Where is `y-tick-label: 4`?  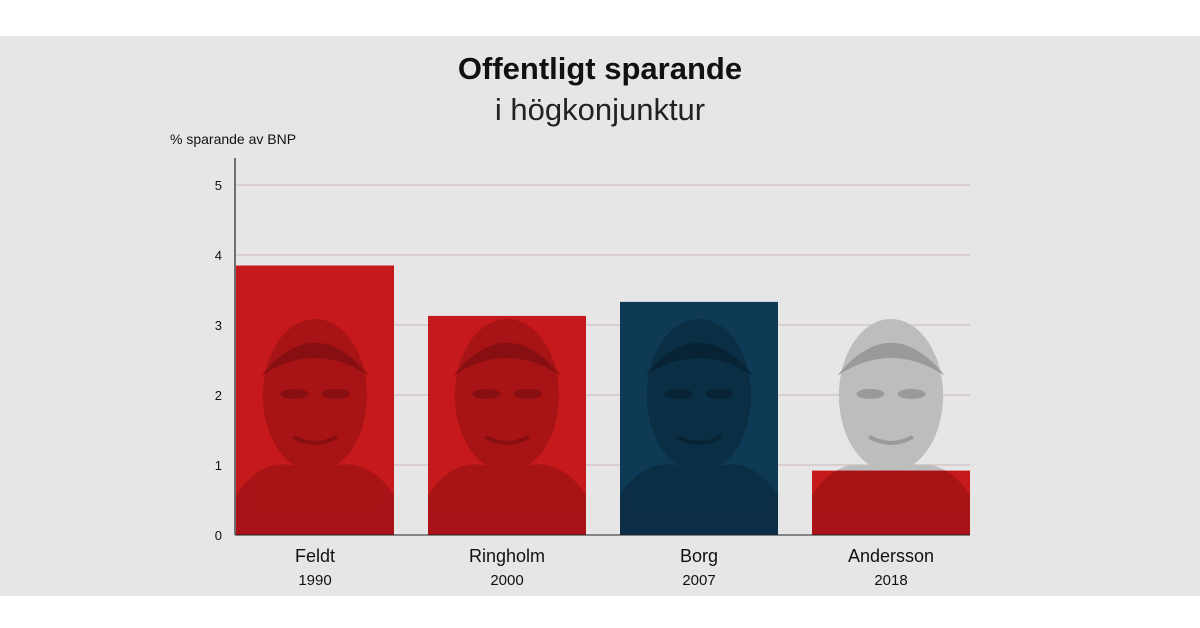
y-tick-label: 4 is located at coordinates (218, 255).